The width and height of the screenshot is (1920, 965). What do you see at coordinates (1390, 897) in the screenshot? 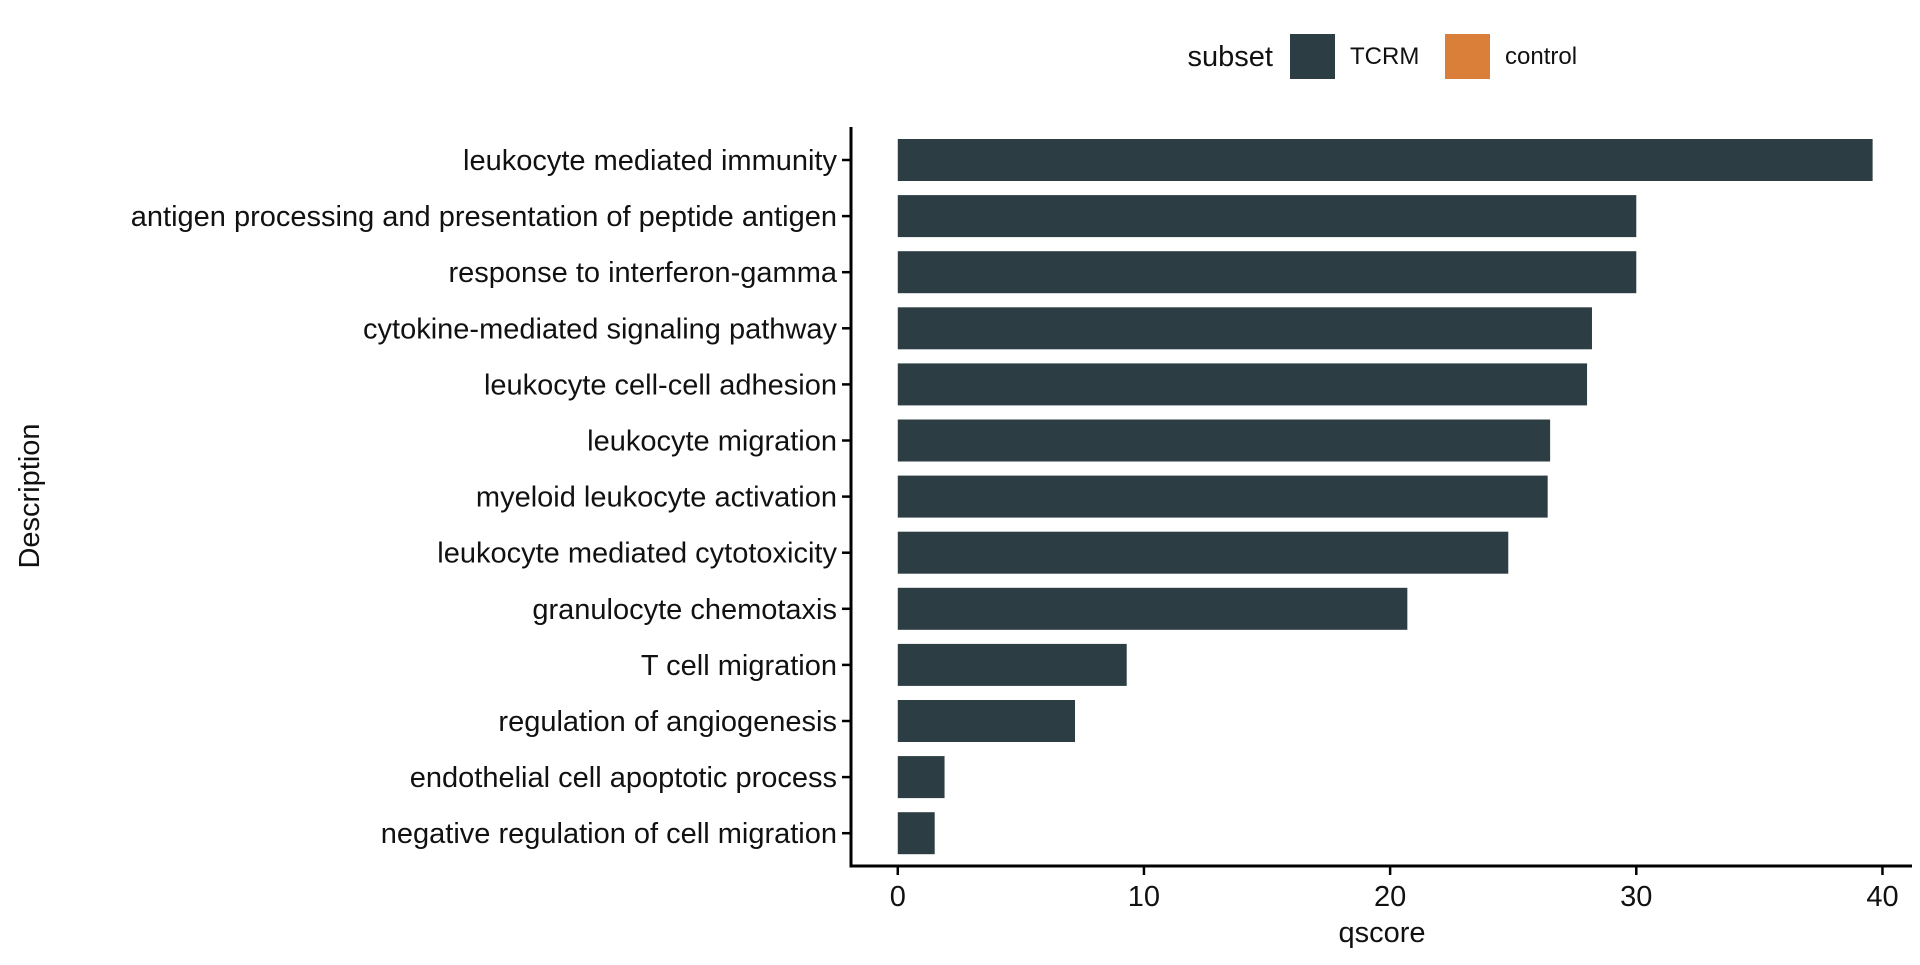
I see `x-tick-label: 20` at bounding box center [1390, 897].